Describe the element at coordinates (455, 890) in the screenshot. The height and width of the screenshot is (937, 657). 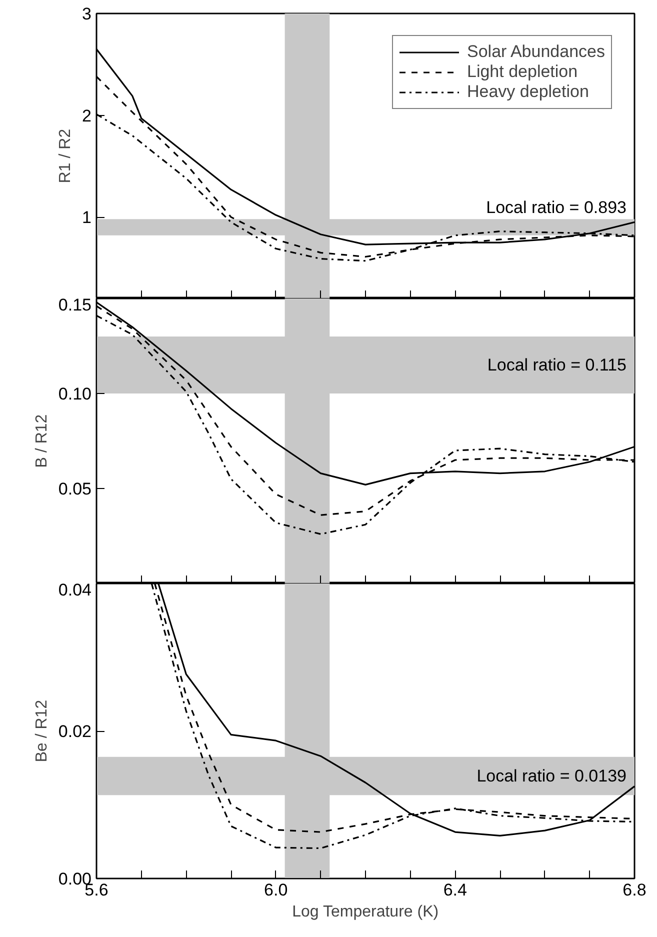
I see `x-tick-label: 6.4` at that location.